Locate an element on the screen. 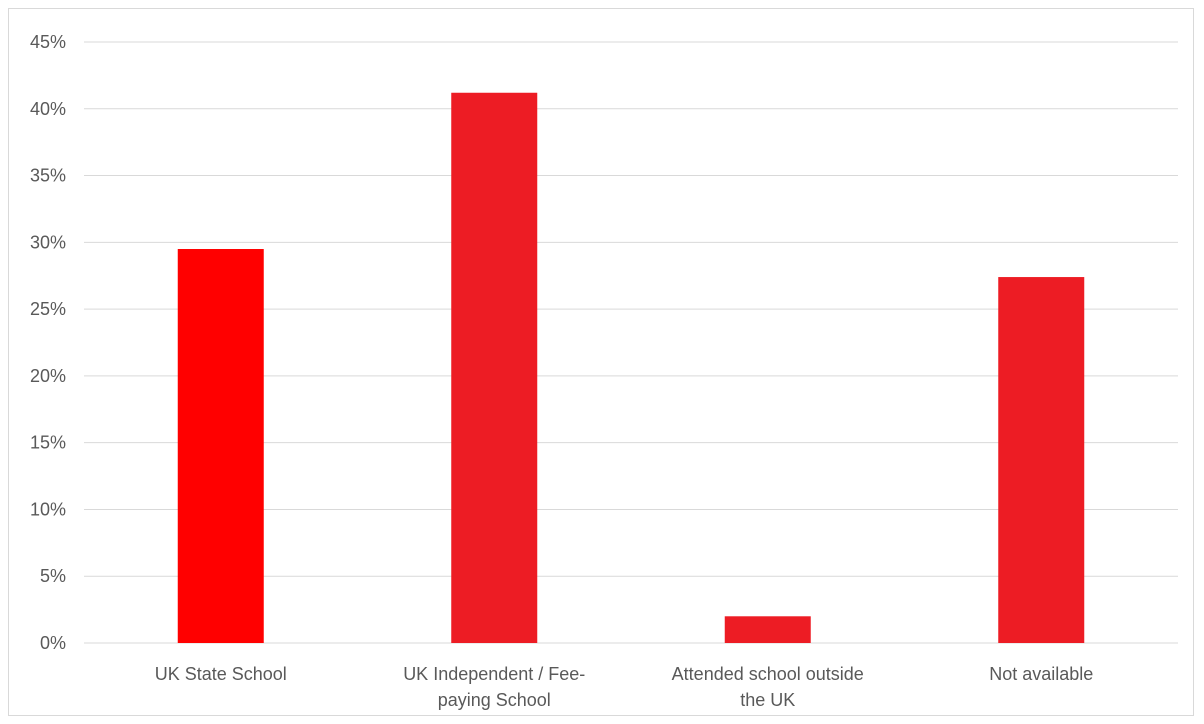 The image size is (1204, 724). y-tick-label: 0% is located at coordinates (53, 643).